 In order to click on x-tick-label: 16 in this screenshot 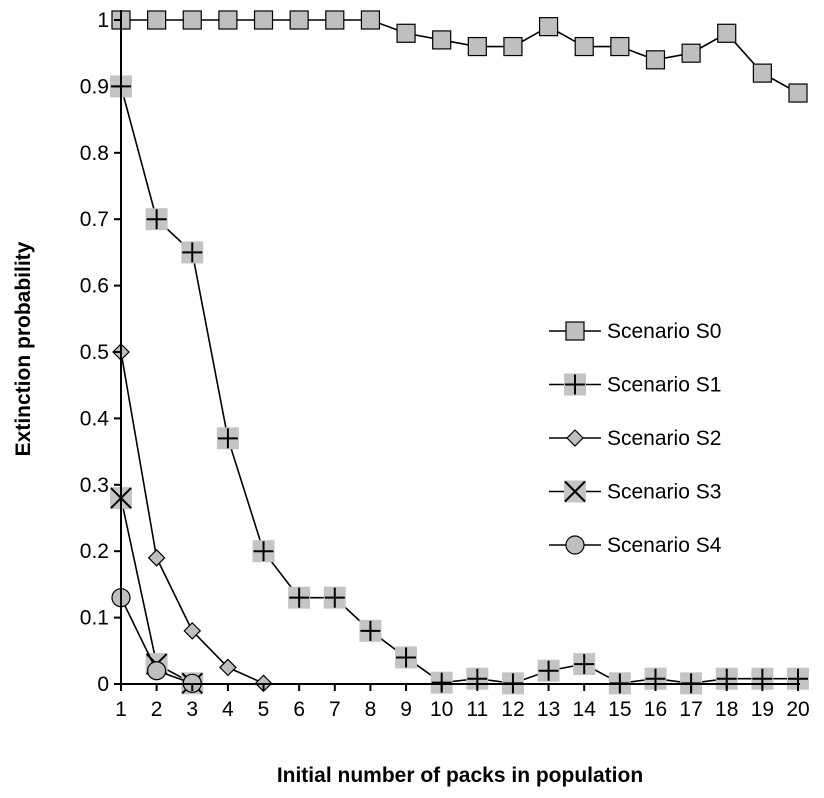, I will do `click(655, 709)`.